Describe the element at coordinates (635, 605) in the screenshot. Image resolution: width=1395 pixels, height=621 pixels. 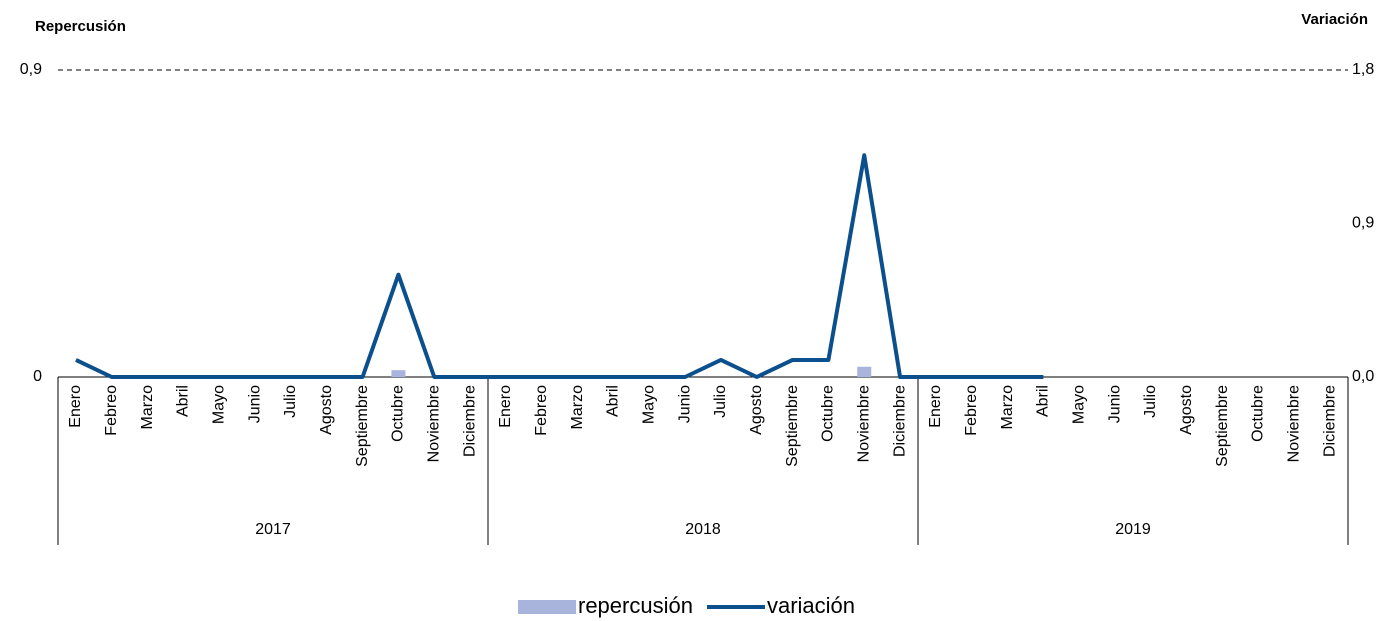
I see `legend-label: repercusión` at that location.